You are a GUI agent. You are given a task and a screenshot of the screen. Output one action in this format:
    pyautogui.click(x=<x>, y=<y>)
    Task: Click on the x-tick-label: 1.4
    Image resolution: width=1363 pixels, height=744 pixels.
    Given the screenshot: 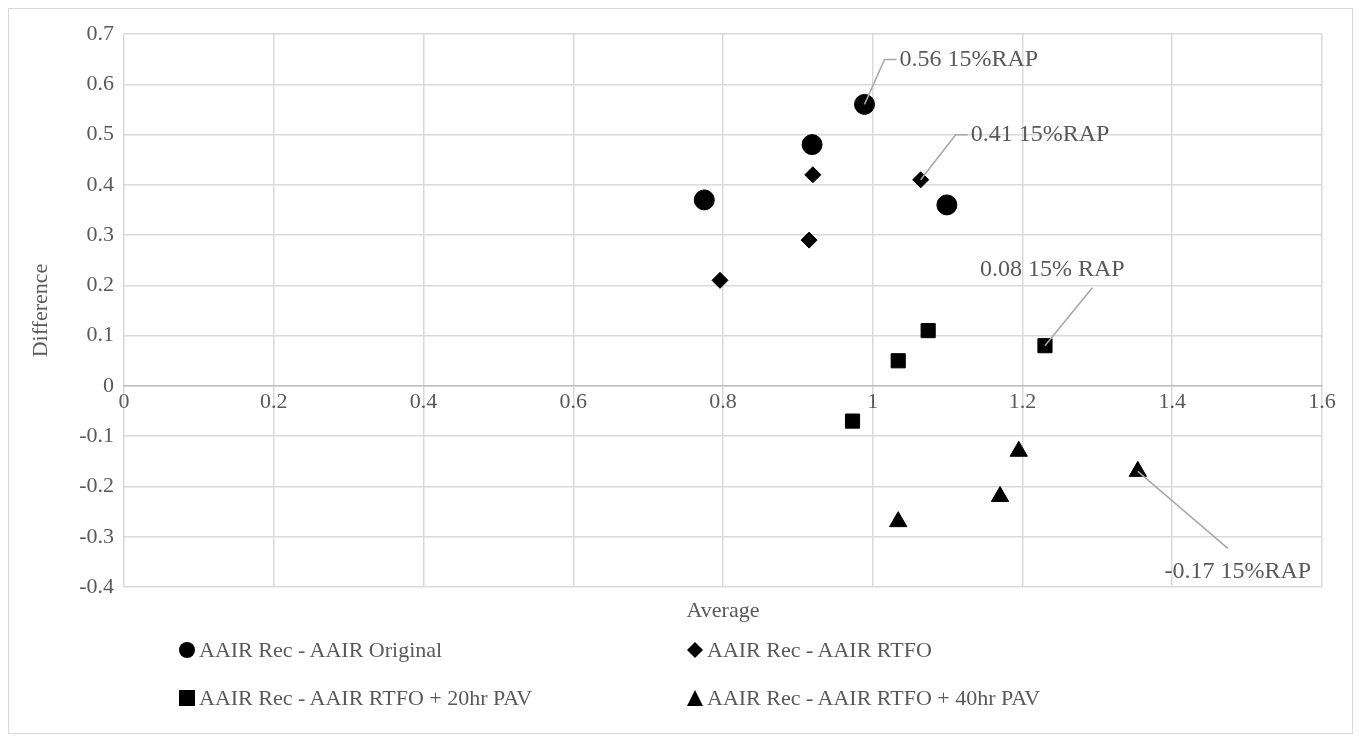 What is the action you would take?
    pyautogui.click(x=1172, y=400)
    